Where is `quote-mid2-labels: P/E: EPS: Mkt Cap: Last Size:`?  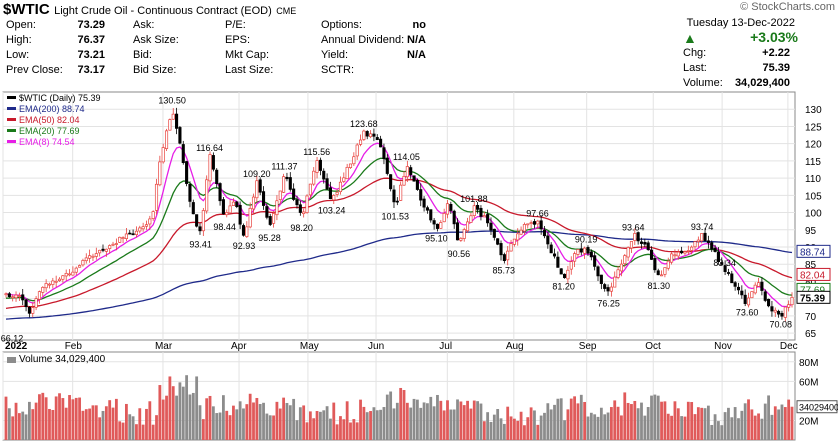
quote-mid2-labels: P/E: EPS: Mkt Cap: Last Size: is located at coordinates (249, 48).